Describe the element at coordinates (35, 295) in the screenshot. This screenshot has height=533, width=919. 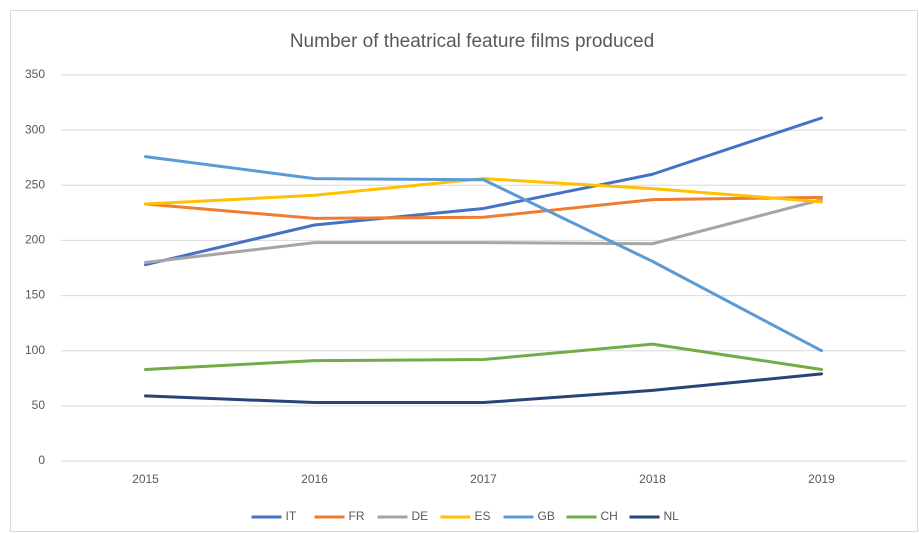
I see `y-tick-label: 150` at that location.